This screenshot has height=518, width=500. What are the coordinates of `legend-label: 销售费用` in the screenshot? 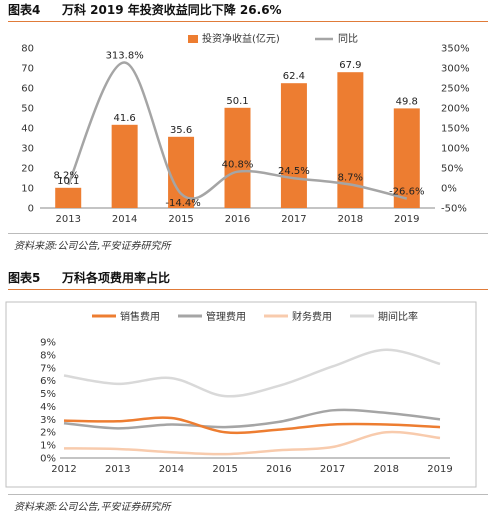 It's located at (140, 316).